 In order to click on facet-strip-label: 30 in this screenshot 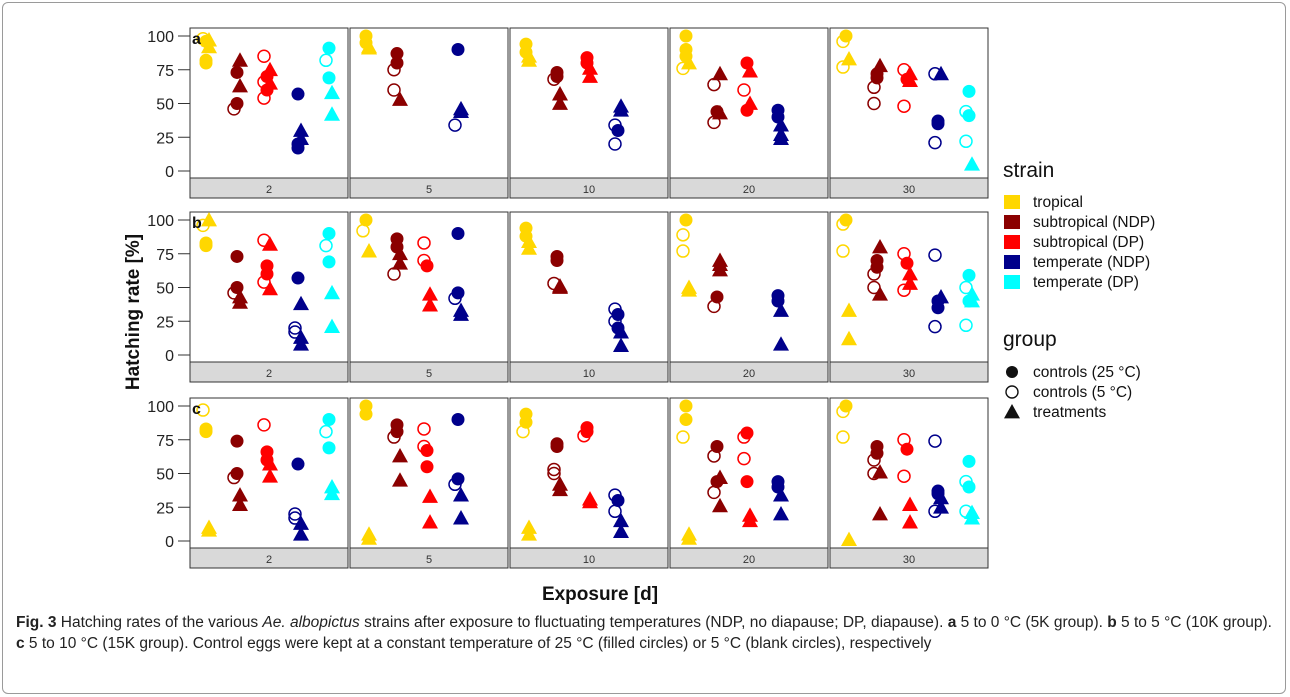, I will do `click(909, 190)`.